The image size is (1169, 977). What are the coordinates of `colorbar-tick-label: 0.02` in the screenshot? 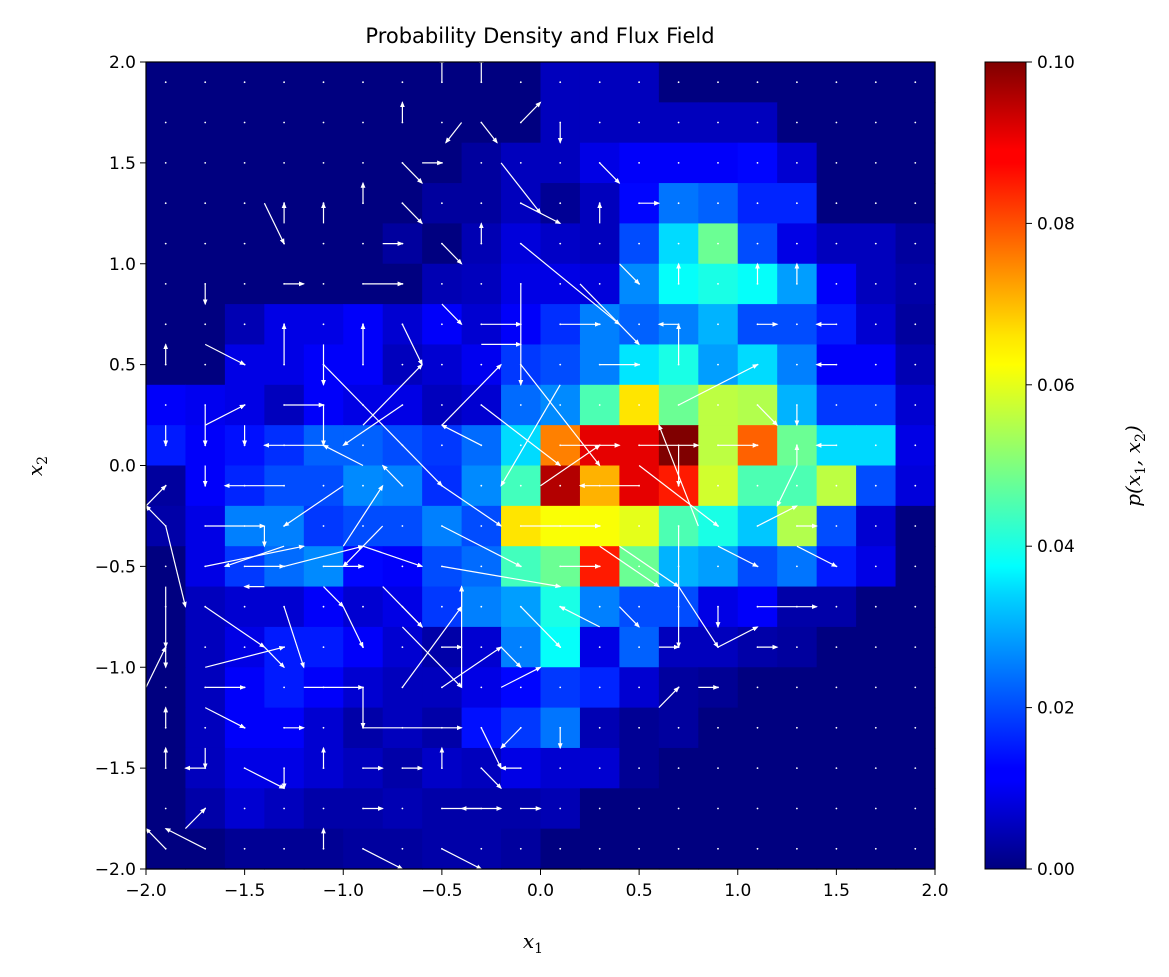 It's located at (1056, 709).